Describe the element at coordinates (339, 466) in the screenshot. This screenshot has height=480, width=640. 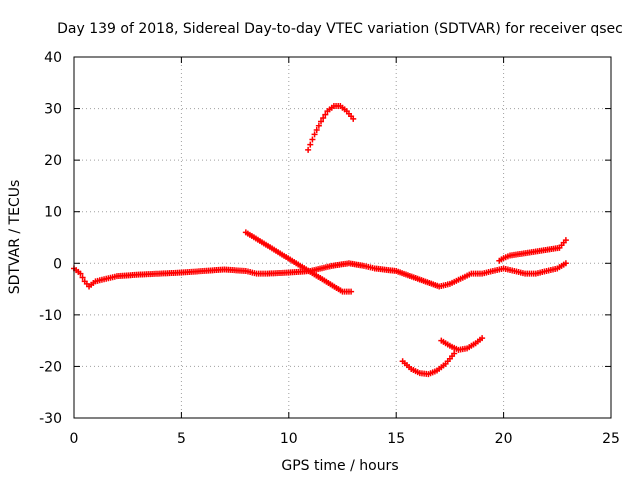
I see `x-axis-label: GPS time / hours` at that location.